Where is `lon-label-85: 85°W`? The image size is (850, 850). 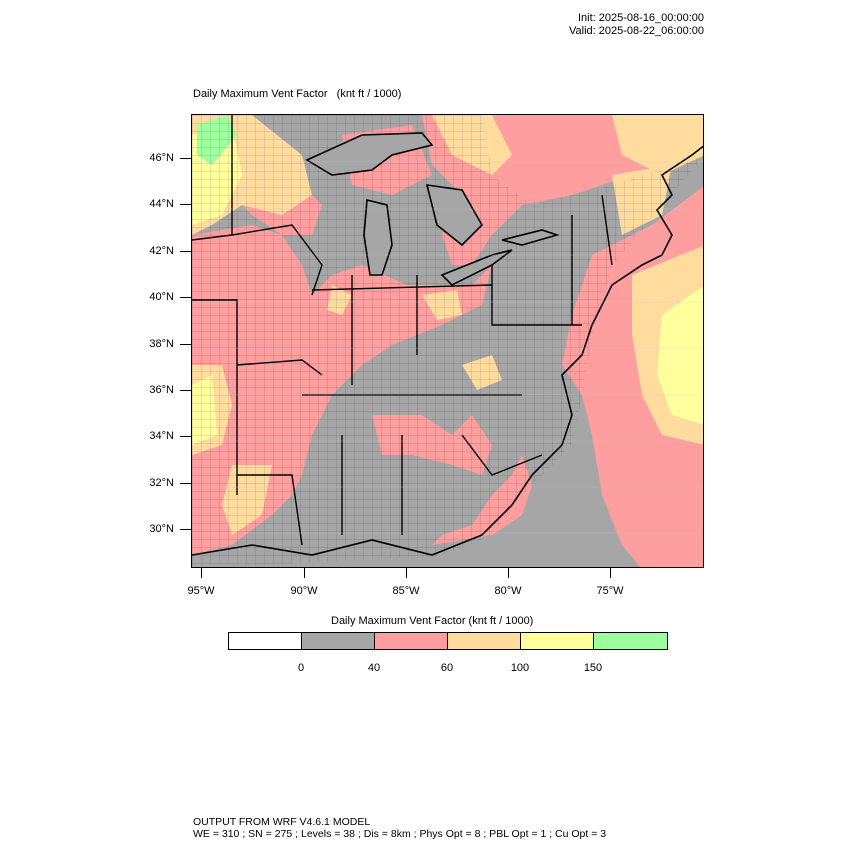 lon-label-85: 85°W is located at coordinates (406, 591).